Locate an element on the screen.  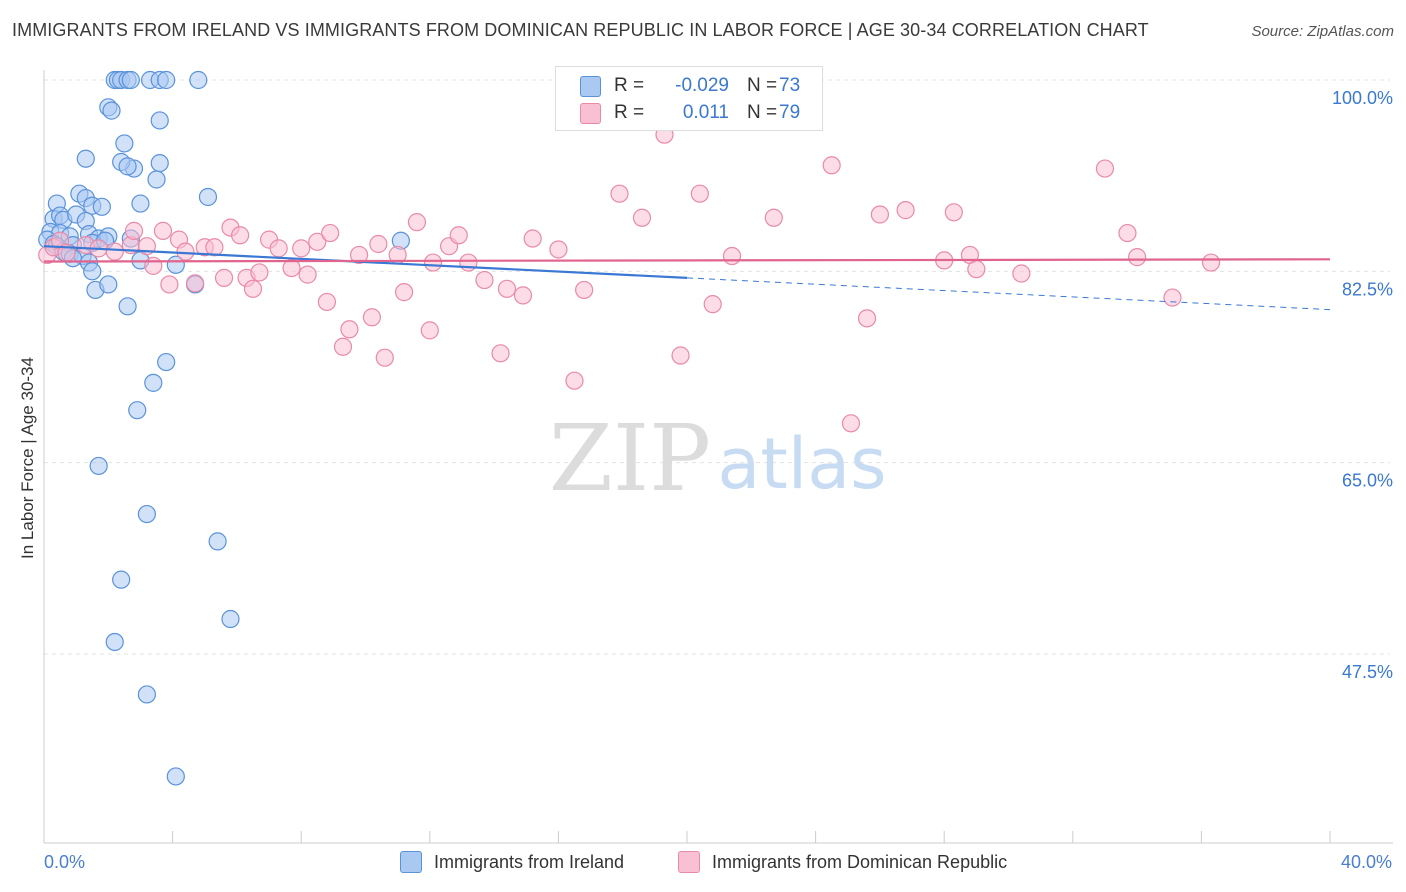
trend-line-dominican is located at coordinates (687, 260).